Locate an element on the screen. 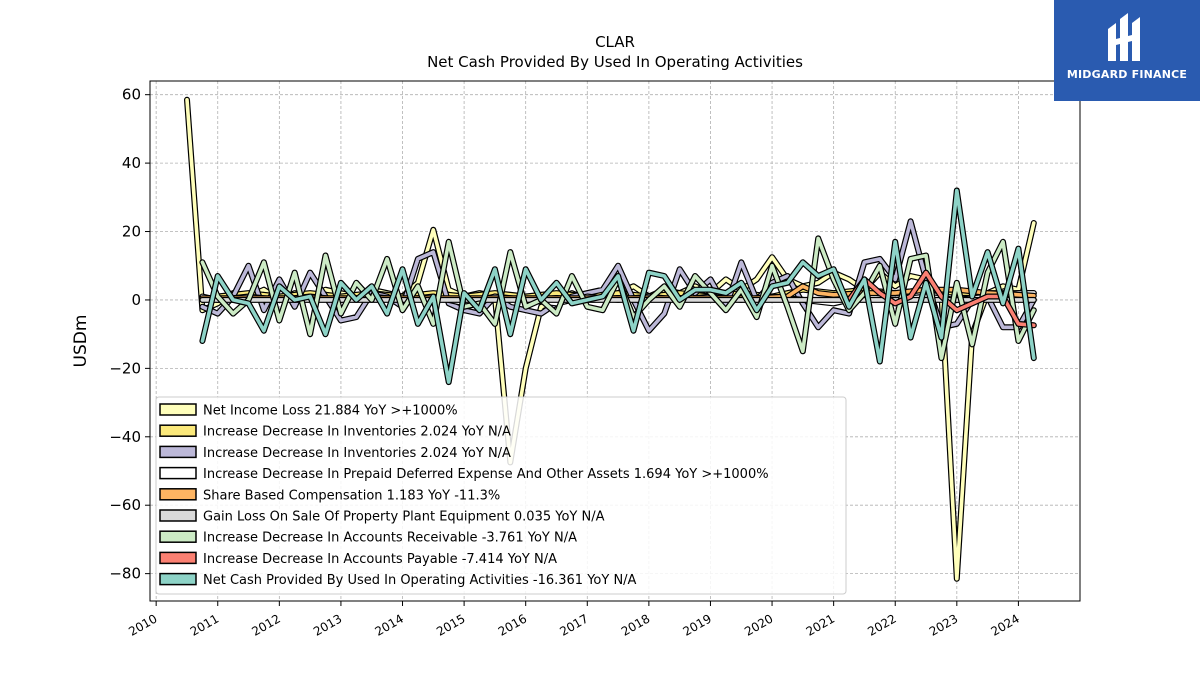  x-tick-label: 2017 is located at coordinates (573, 624).